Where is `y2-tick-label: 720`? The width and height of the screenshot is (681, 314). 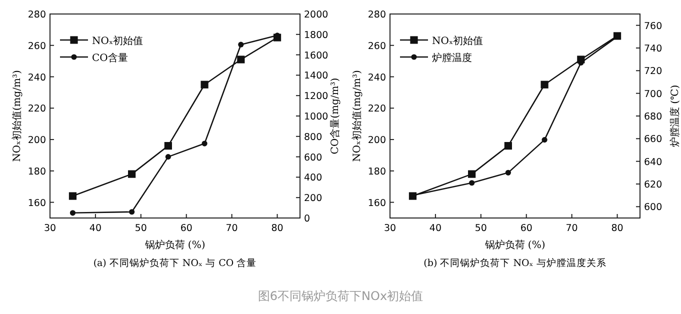
y2-tick-label: 720 is located at coordinates (653, 72).